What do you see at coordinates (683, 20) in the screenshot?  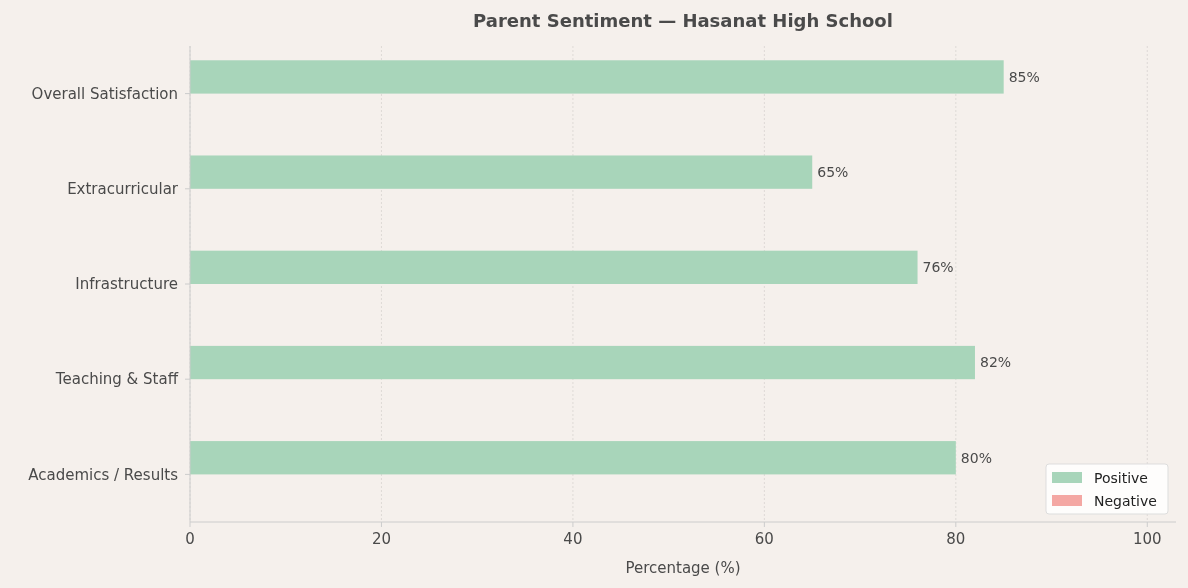 I see `chart-title: Parent Sentiment — Hasanat High School` at bounding box center [683, 20].